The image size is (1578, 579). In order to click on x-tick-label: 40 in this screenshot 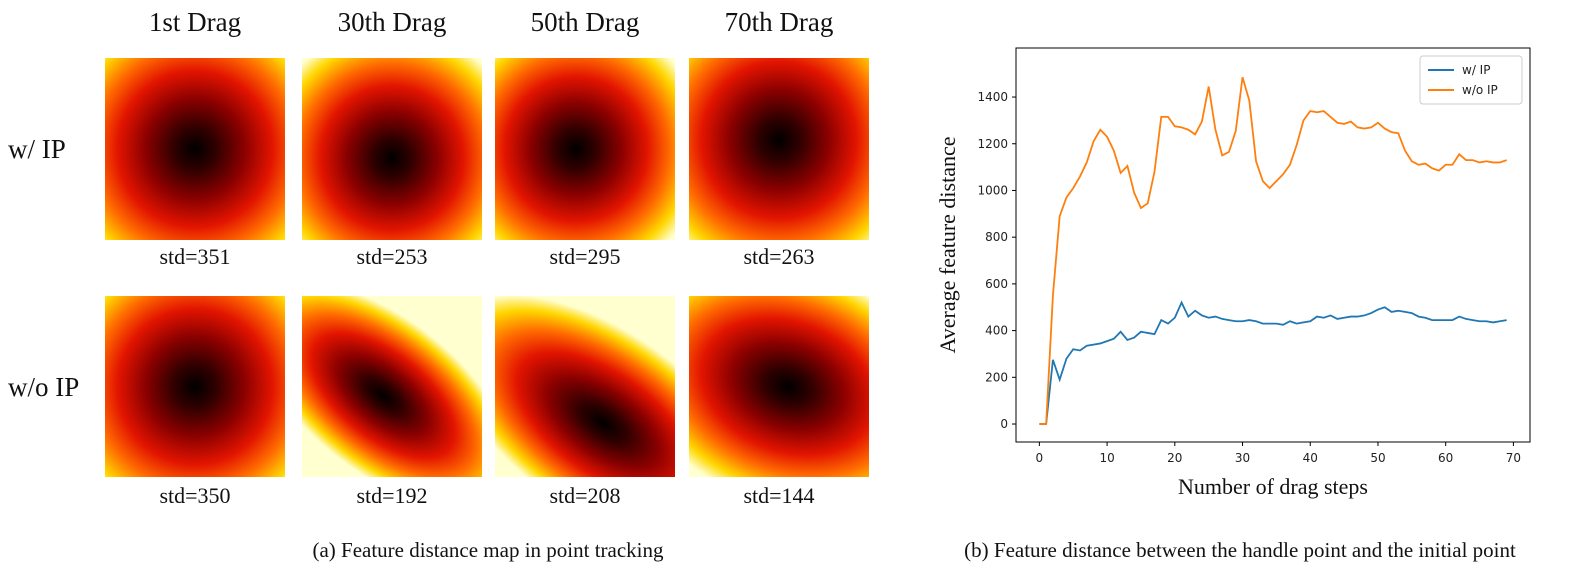, I will do `click(1310, 458)`.